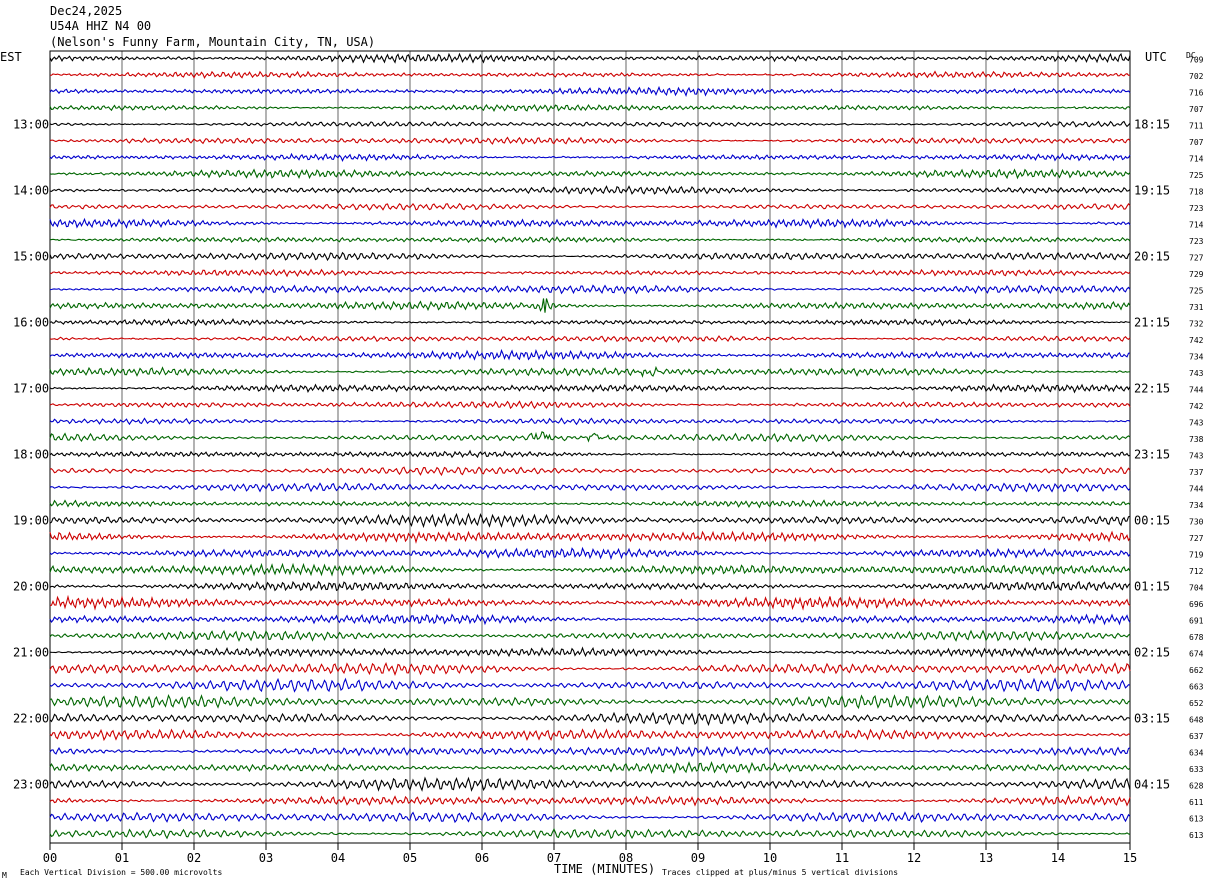  What do you see at coordinates (1196, 406) in the screenshot?
I see `dc-offset-label: 742` at bounding box center [1196, 406].